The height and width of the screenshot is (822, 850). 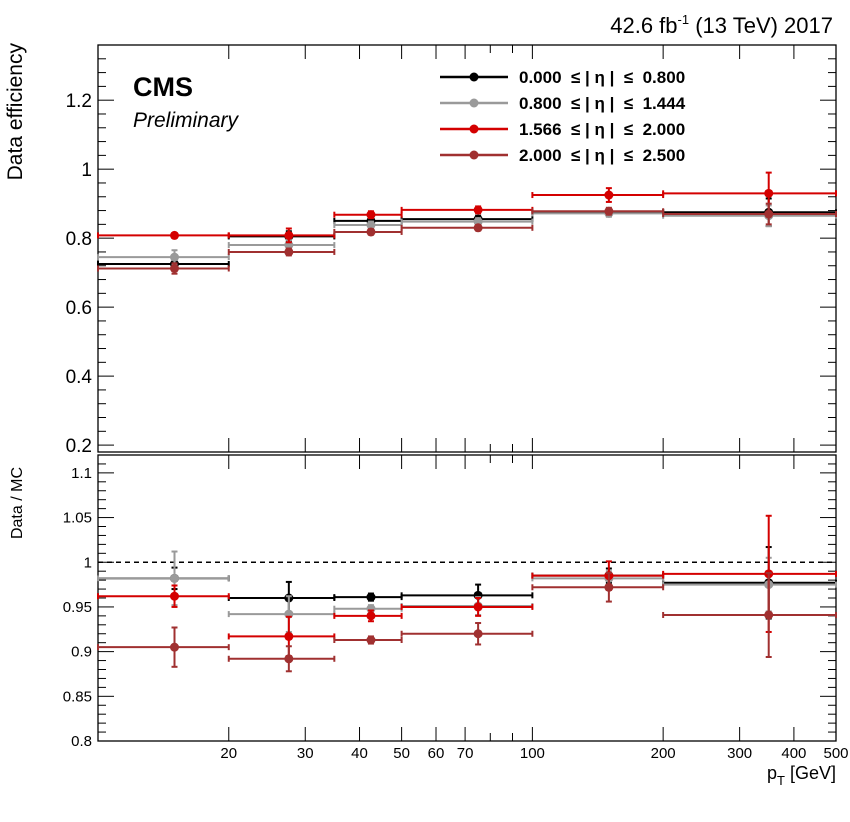 I want to click on x-tick-label: 400, so click(x=793, y=753).